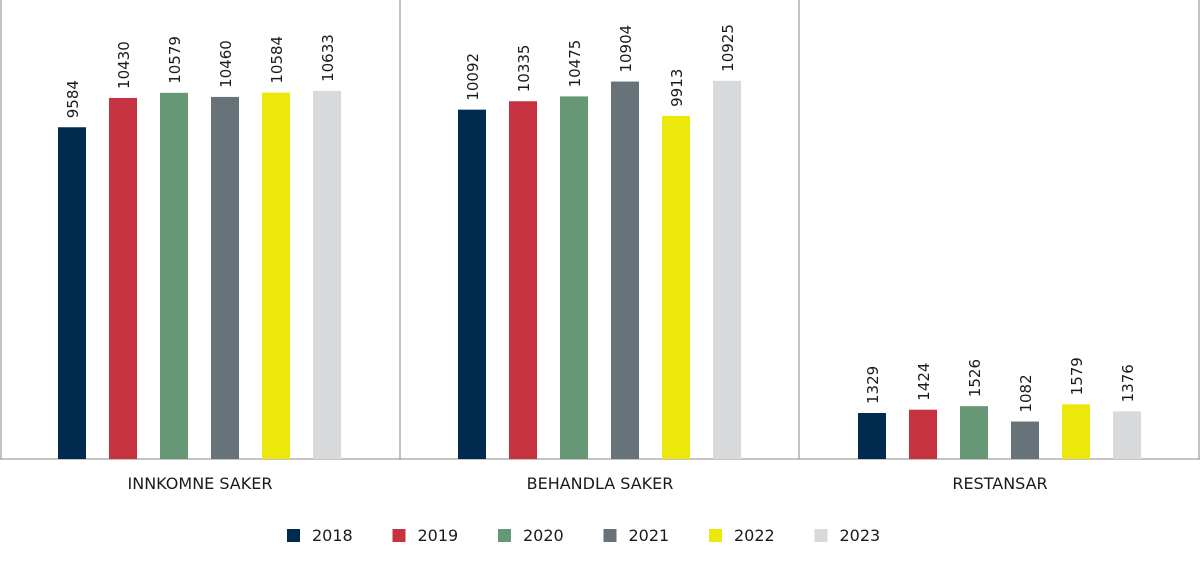 This screenshot has height=567, width=1200. What do you see at coordinates (1026, 393) in the screenshot?
I see `data-label: 1082` at bounding box center [1026, 393].